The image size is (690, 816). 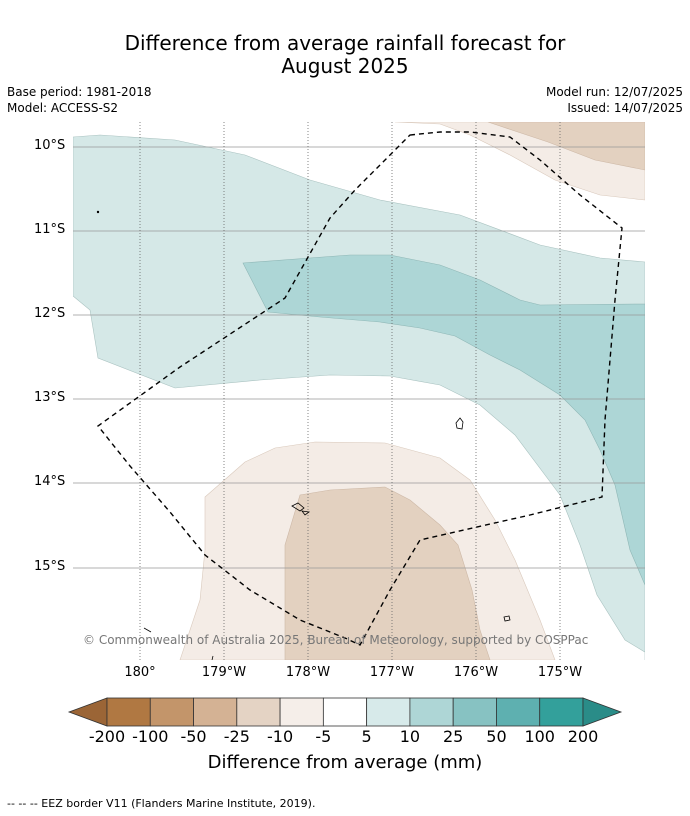 What do you see at coordinates (50, 566) in the screenshot?
I see `lat-label-15s: 15°S` at bounding box center [50, 566].